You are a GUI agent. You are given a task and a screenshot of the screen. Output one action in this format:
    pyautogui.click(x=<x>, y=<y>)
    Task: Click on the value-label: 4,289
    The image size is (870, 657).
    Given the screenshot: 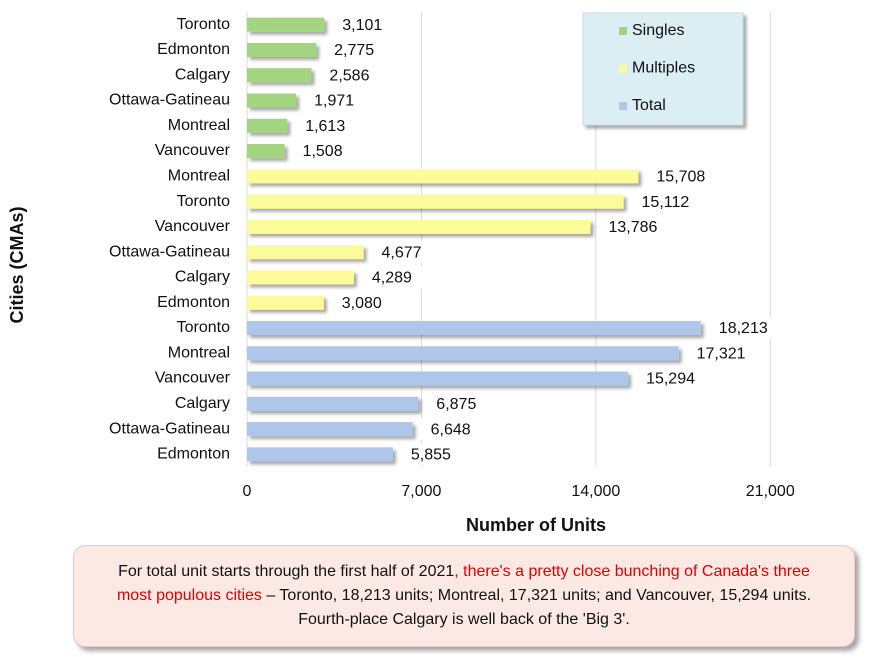 What is the action you would take?
    pyautogui.click(x=392, y=278)
    